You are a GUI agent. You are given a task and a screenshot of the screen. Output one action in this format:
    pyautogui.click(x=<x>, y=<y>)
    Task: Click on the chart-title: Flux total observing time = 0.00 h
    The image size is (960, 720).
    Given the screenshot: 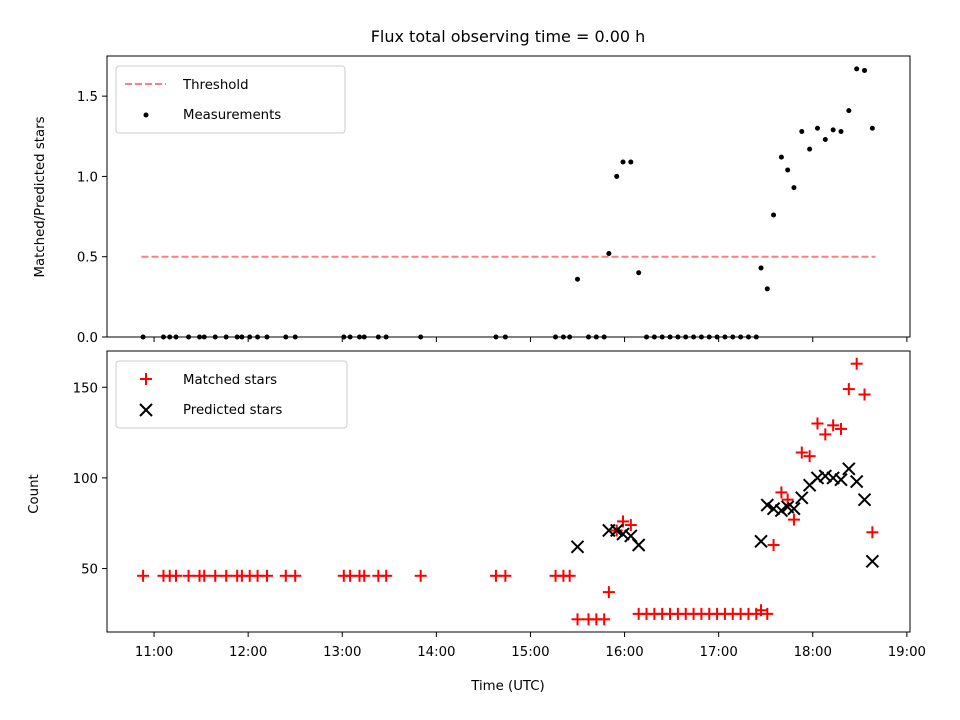 What is the action you would take?
    pyautogui.click(x=508, y=36)
    